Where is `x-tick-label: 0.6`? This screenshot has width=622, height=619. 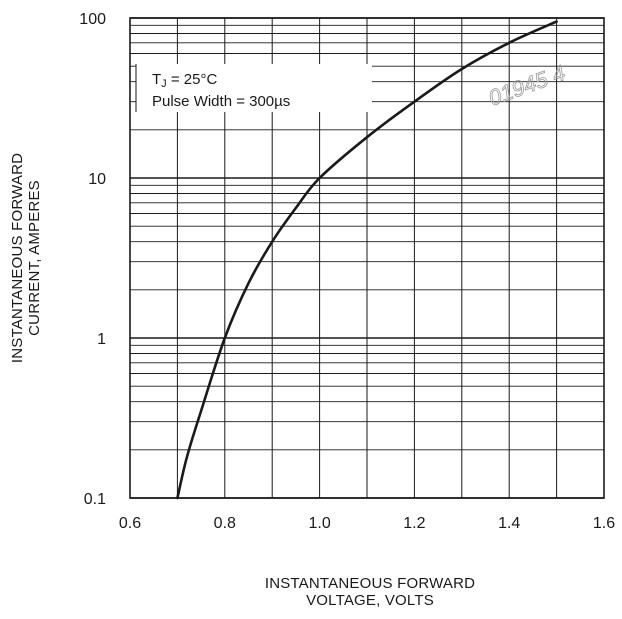 x-tick-label: 0.6 is located at coordinates (130, 523).